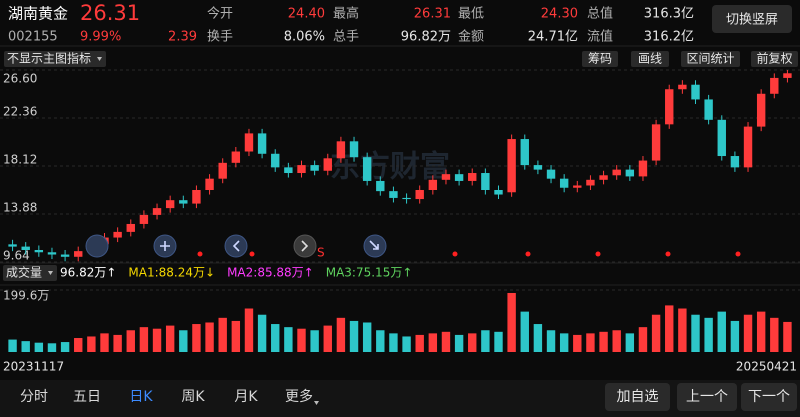 This screenshot has height=417, width=800. I want to click on volume-menu-label: 成交量, so click(24, 272).